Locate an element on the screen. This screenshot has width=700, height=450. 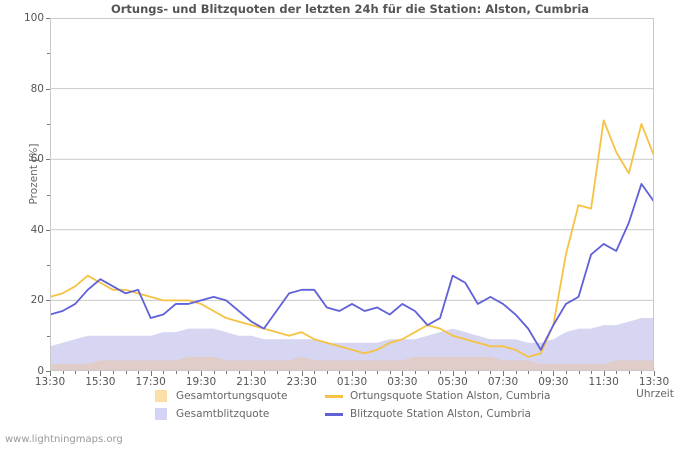
x-tick-label: 15:30 is located at coordinates (100, 382).